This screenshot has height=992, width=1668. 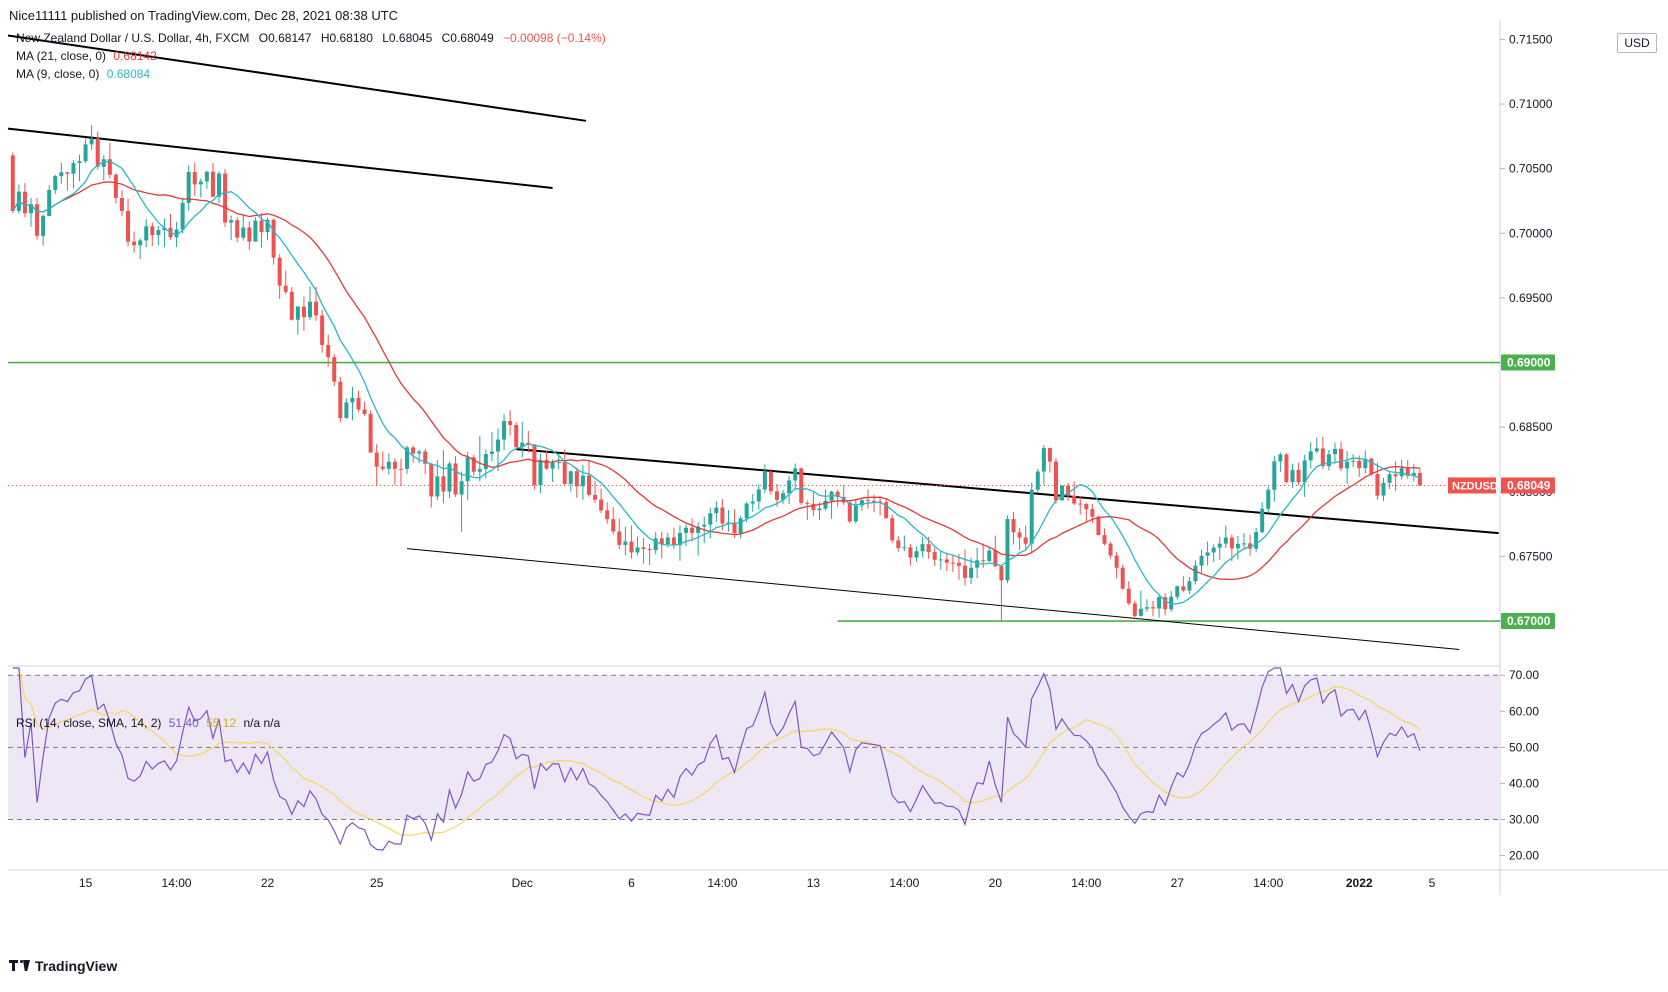 I want to click on rsi-tick-label: 40.00, so click(x=1524, y=783).